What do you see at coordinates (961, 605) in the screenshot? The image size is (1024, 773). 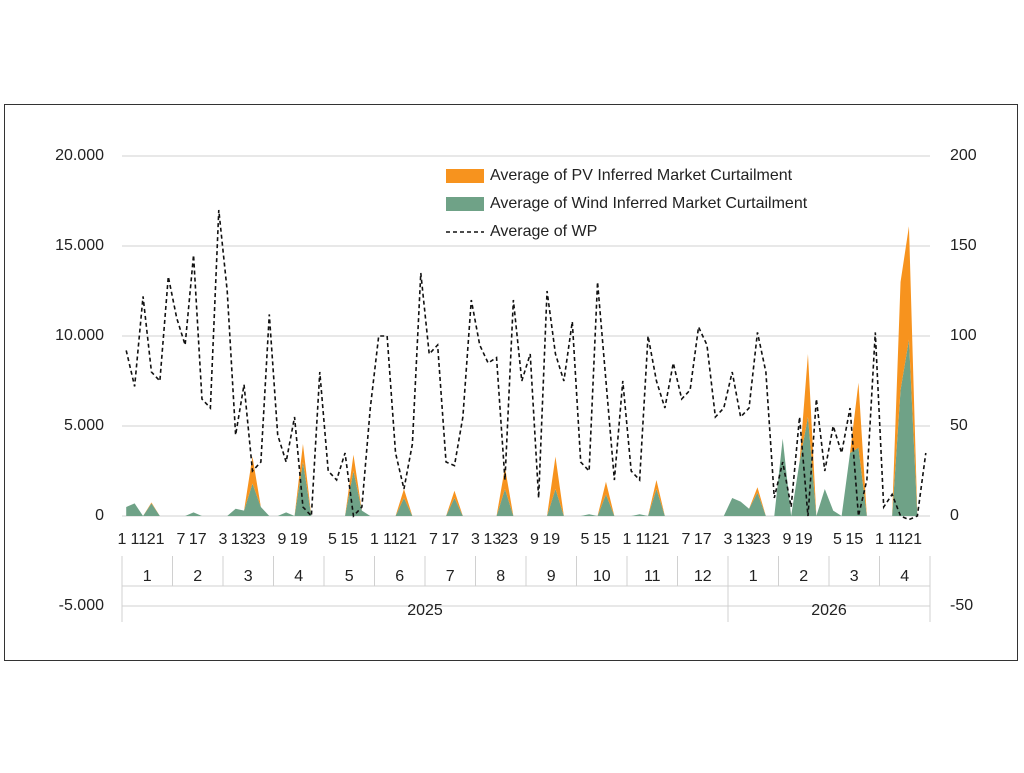 I see `y2-tick-label: -50` at bounding box center [961, 605].